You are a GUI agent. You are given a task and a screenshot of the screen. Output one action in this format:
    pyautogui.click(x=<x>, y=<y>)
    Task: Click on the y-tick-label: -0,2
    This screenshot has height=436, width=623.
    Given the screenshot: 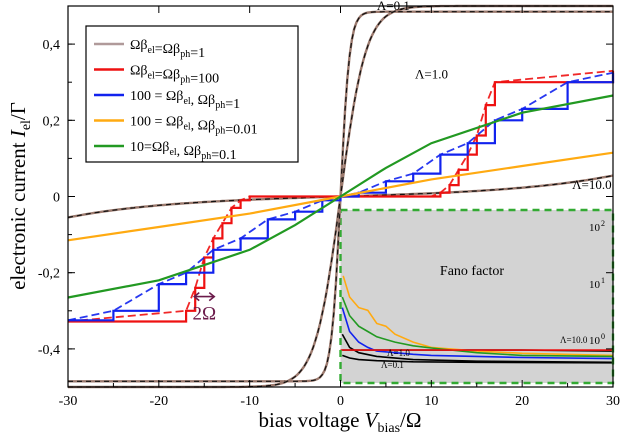 What is the action you would take?
    pyautogui.click(x=49, y=274)
    